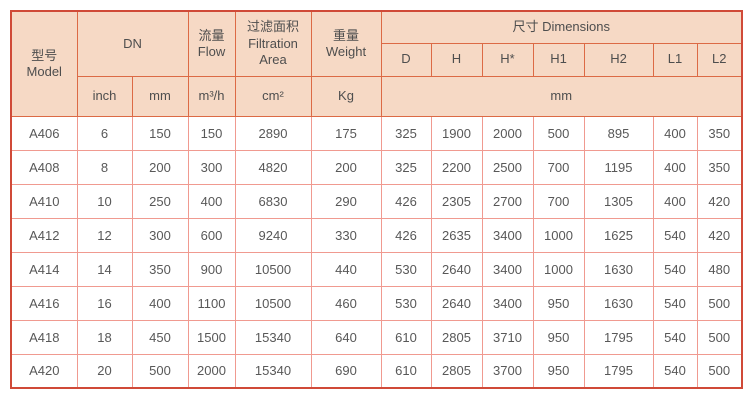 The width and height of the screenshot is (751, 403). I want to click on header-flow: 流量 Flow, so click(211, 43).